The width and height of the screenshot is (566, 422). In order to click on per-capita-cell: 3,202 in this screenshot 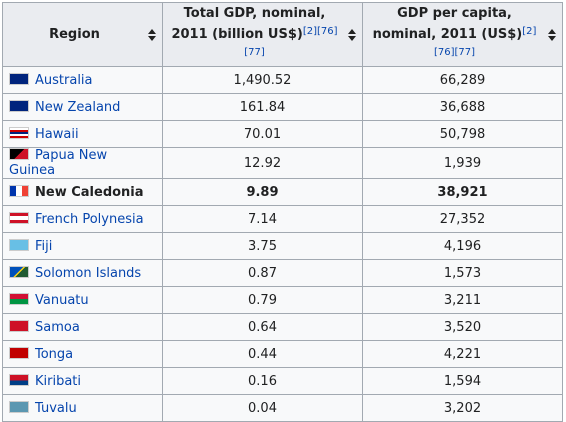, I will do `click(462, 408)`.